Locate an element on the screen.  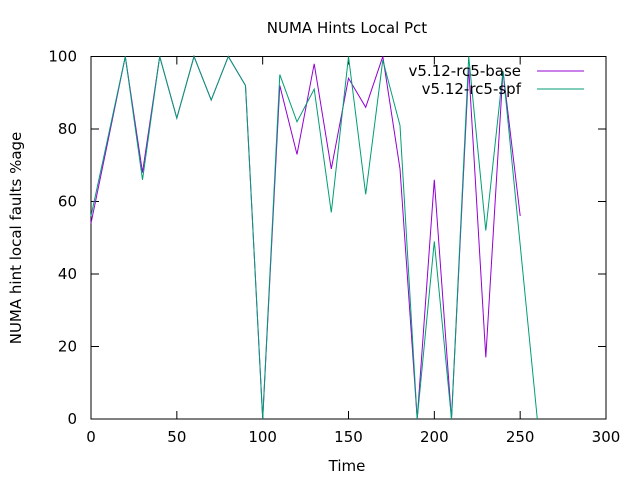
x-tick-label: 200 is located at coordinates (434, 437).